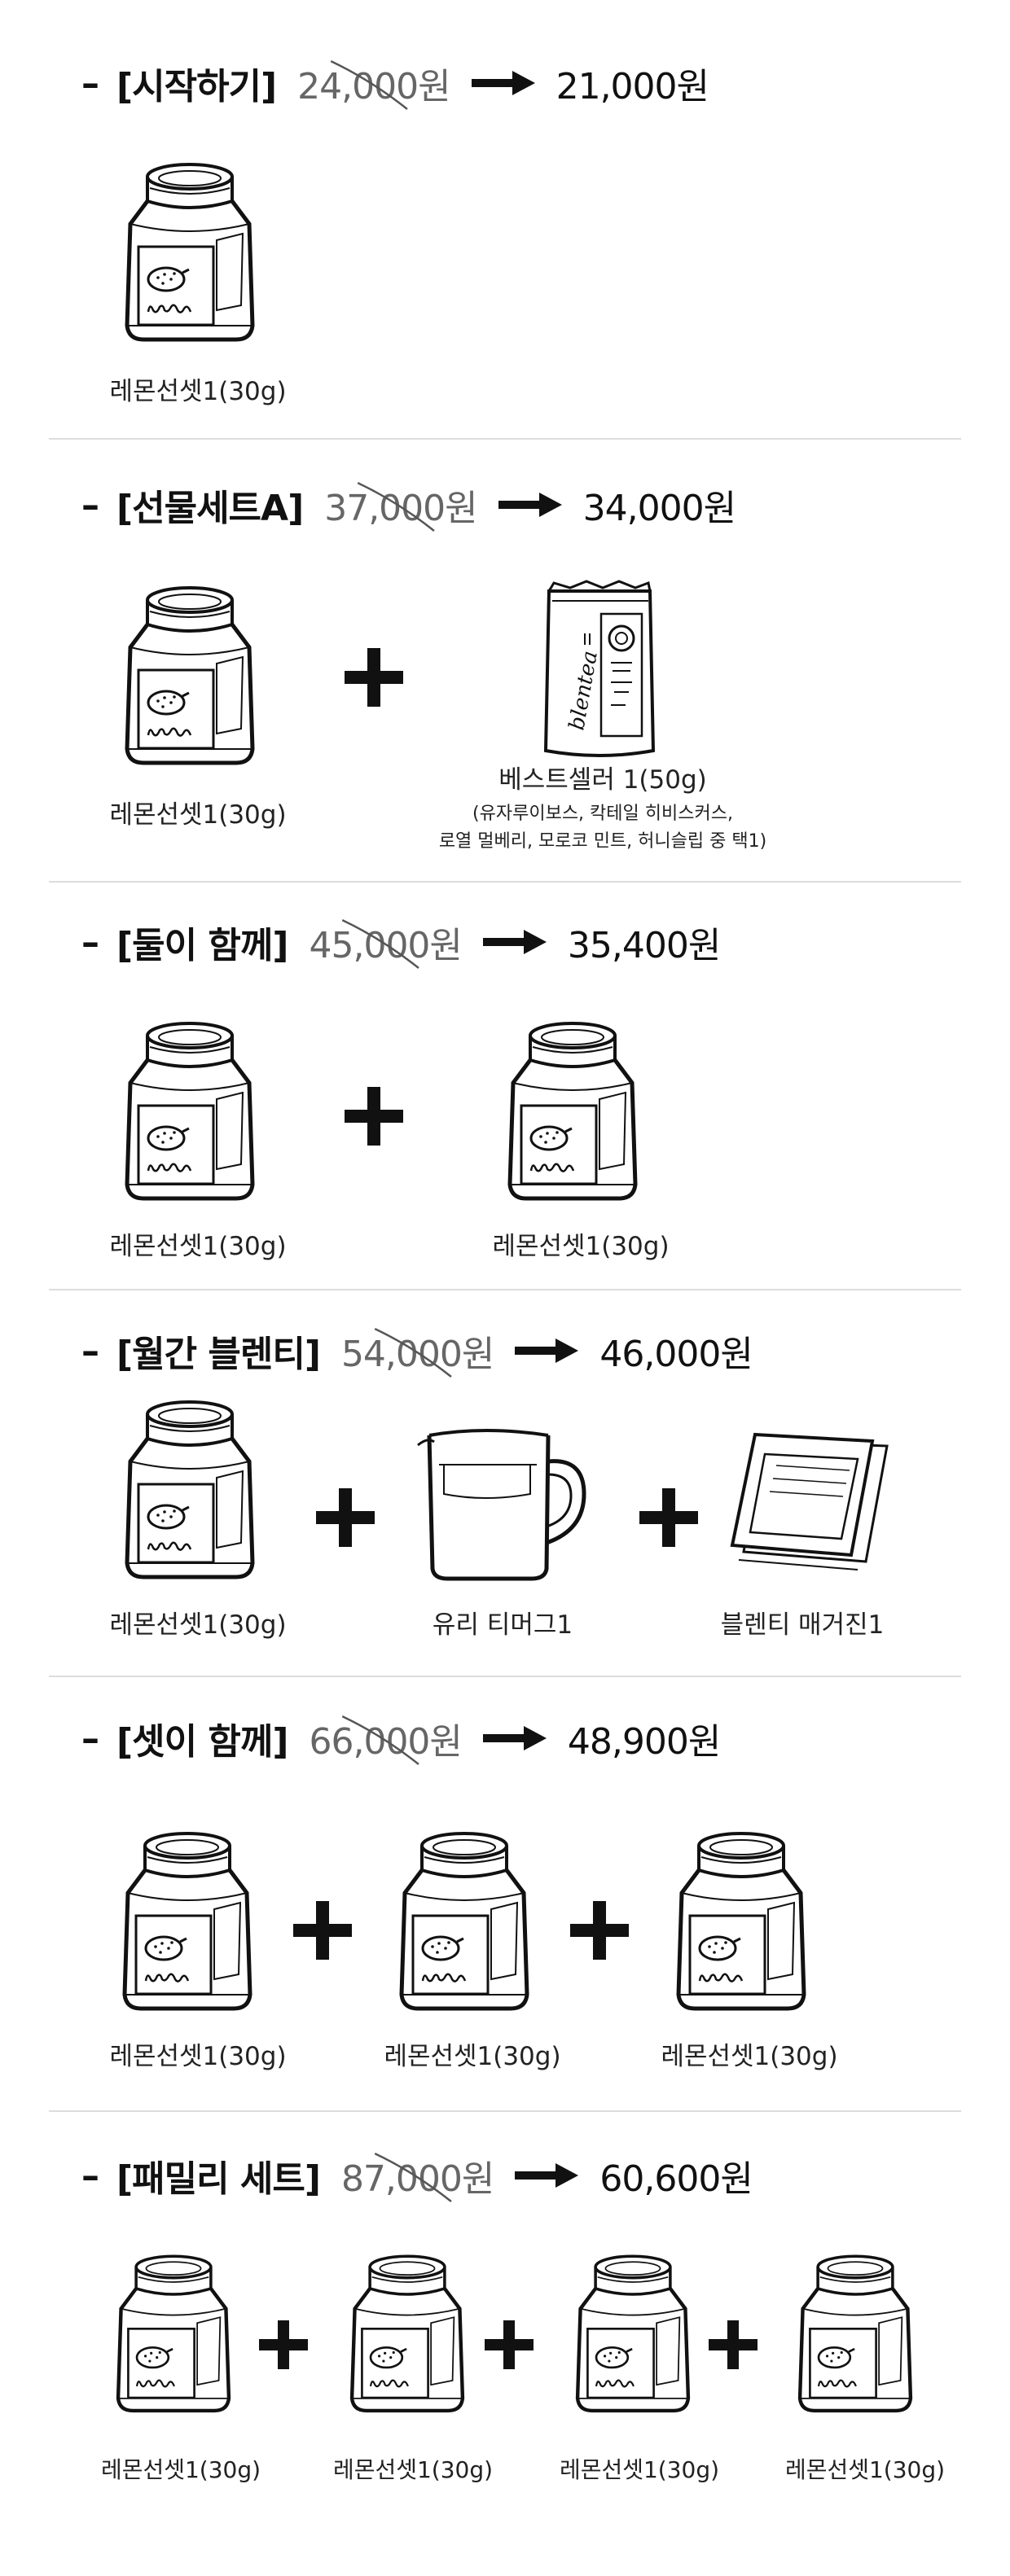 The width and height of the screenshot is (1010, 2576). Describe the element at coordinates (602, 780) in the screenshot. I see `item-label: 베스트셀러 1(50g)` at that location.